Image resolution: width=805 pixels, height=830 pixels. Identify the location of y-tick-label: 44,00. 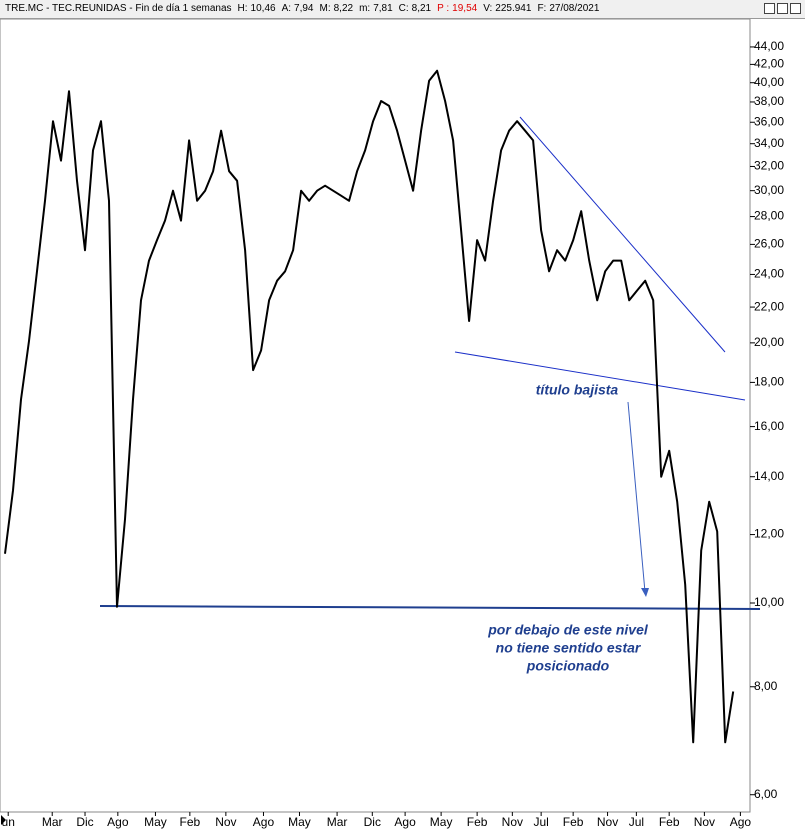
(769, 46).